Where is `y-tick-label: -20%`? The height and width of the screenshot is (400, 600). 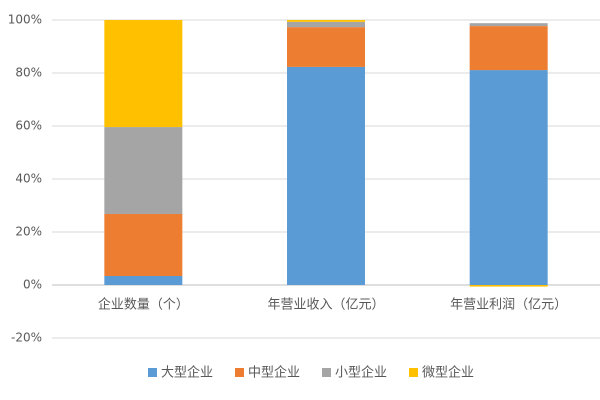
y-tick-label: -20% is located at coordinates (26, 338).